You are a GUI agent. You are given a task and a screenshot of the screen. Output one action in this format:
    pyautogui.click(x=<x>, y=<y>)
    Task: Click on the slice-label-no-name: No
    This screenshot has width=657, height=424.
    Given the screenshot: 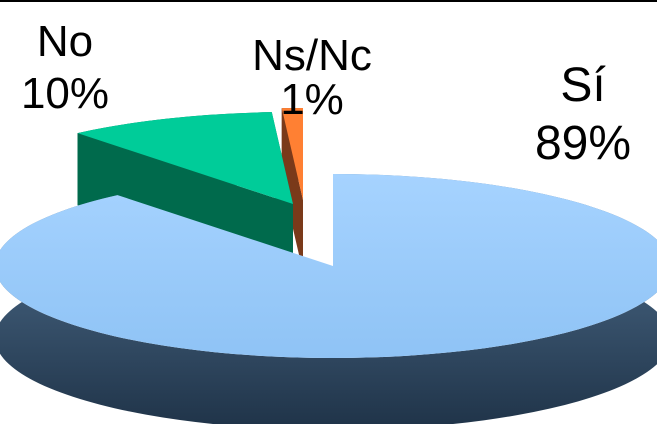 What is the action you would take?
    pyautogui.click(x=65, y=41)
    